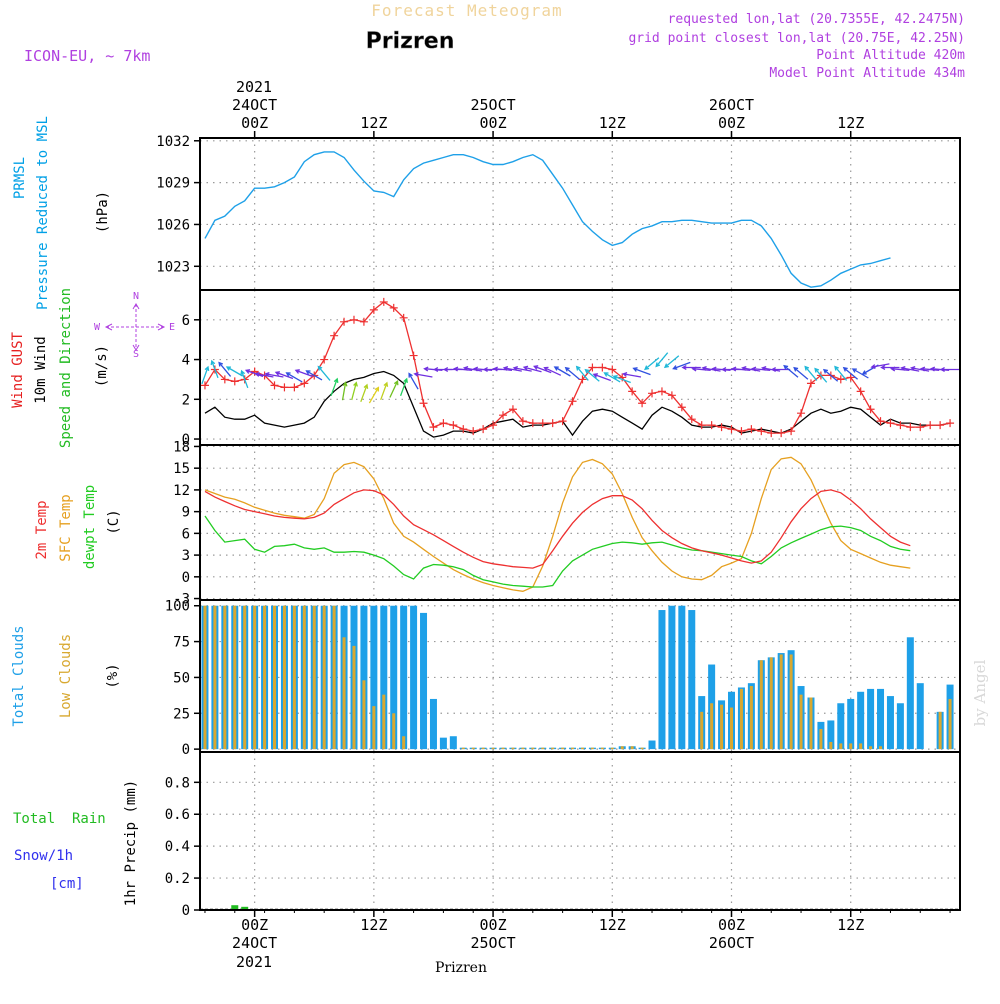 The image size is (1000, 1004). I want to click on year-label-bottom: 2021, so click(254, 962).